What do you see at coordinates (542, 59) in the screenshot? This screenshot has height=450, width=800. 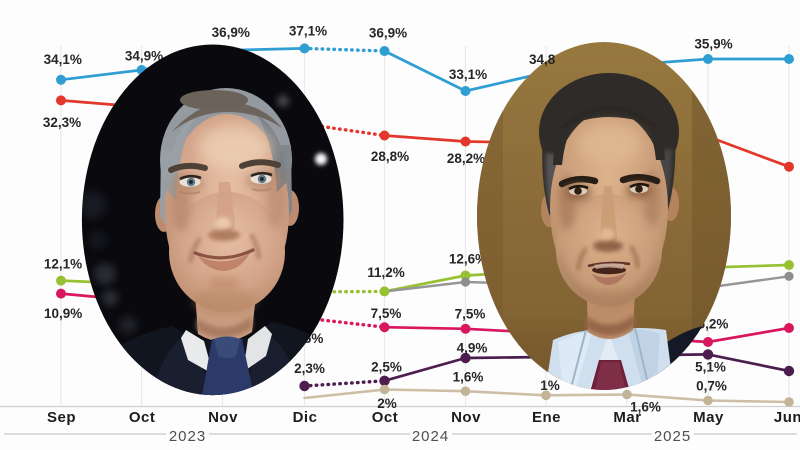 I see `svg-text: 34,8` at bounding box center [542, 59].